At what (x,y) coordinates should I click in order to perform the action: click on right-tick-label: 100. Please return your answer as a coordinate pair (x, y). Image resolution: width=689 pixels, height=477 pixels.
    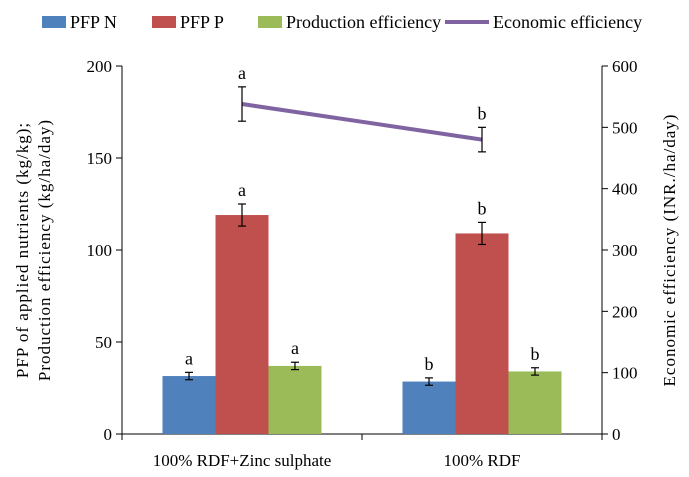
    Looking at the image, I should click on (625, 373).